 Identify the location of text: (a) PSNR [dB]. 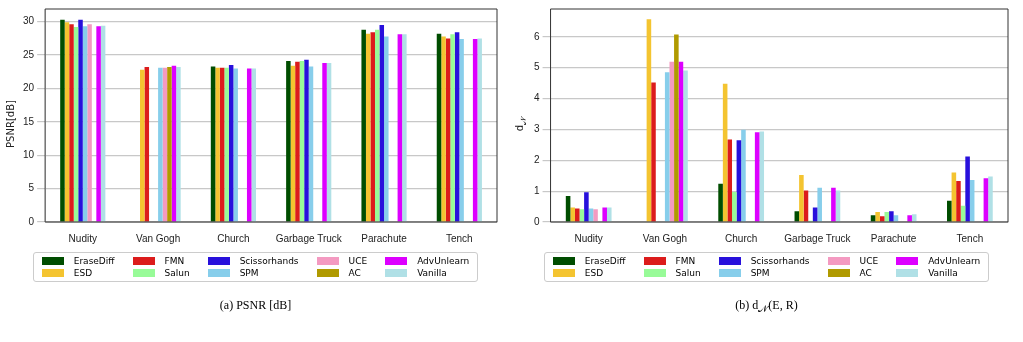
(255, 305).